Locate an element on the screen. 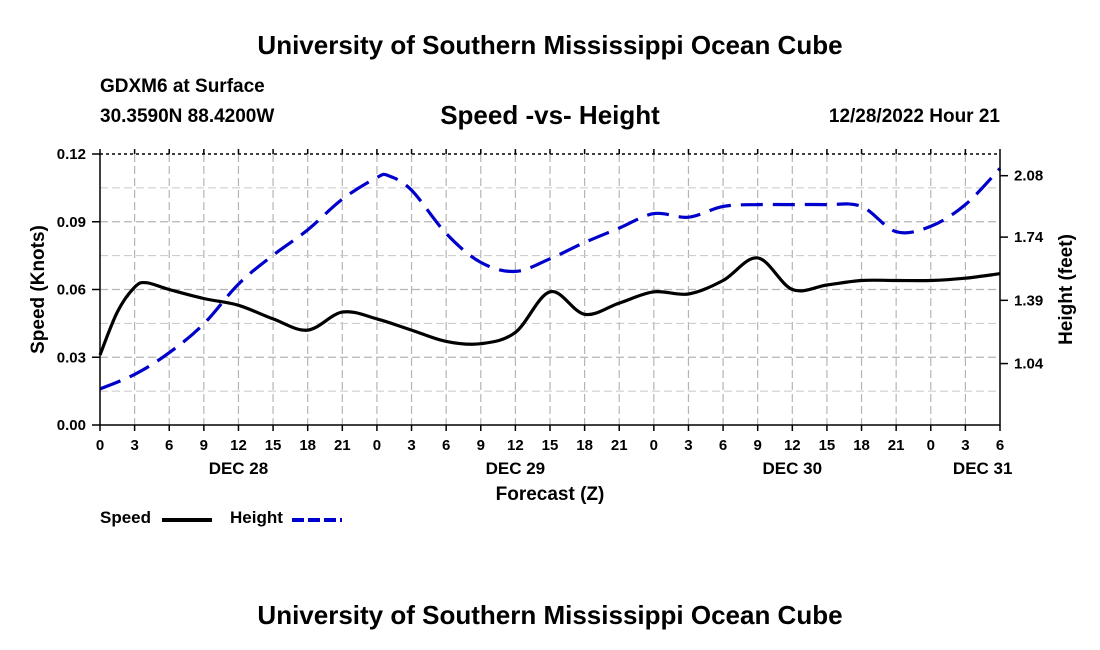 This screenshot has width=1100, height=650. y-tick-label-left: 0.03 is located at coordinates (71, 357).